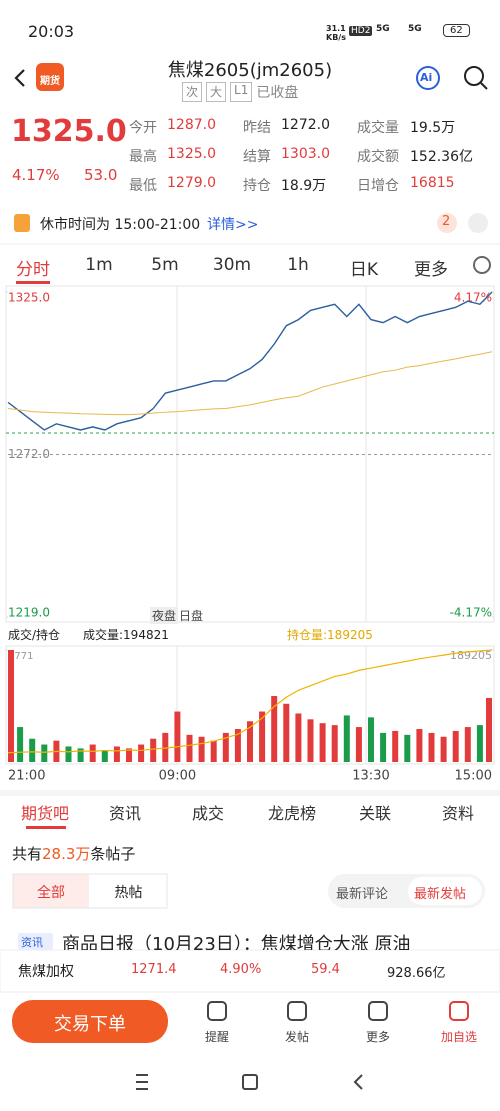 This screenshot has height=1111, width=500. I want to click on y-tick-label: 5771, so click(20, 656).